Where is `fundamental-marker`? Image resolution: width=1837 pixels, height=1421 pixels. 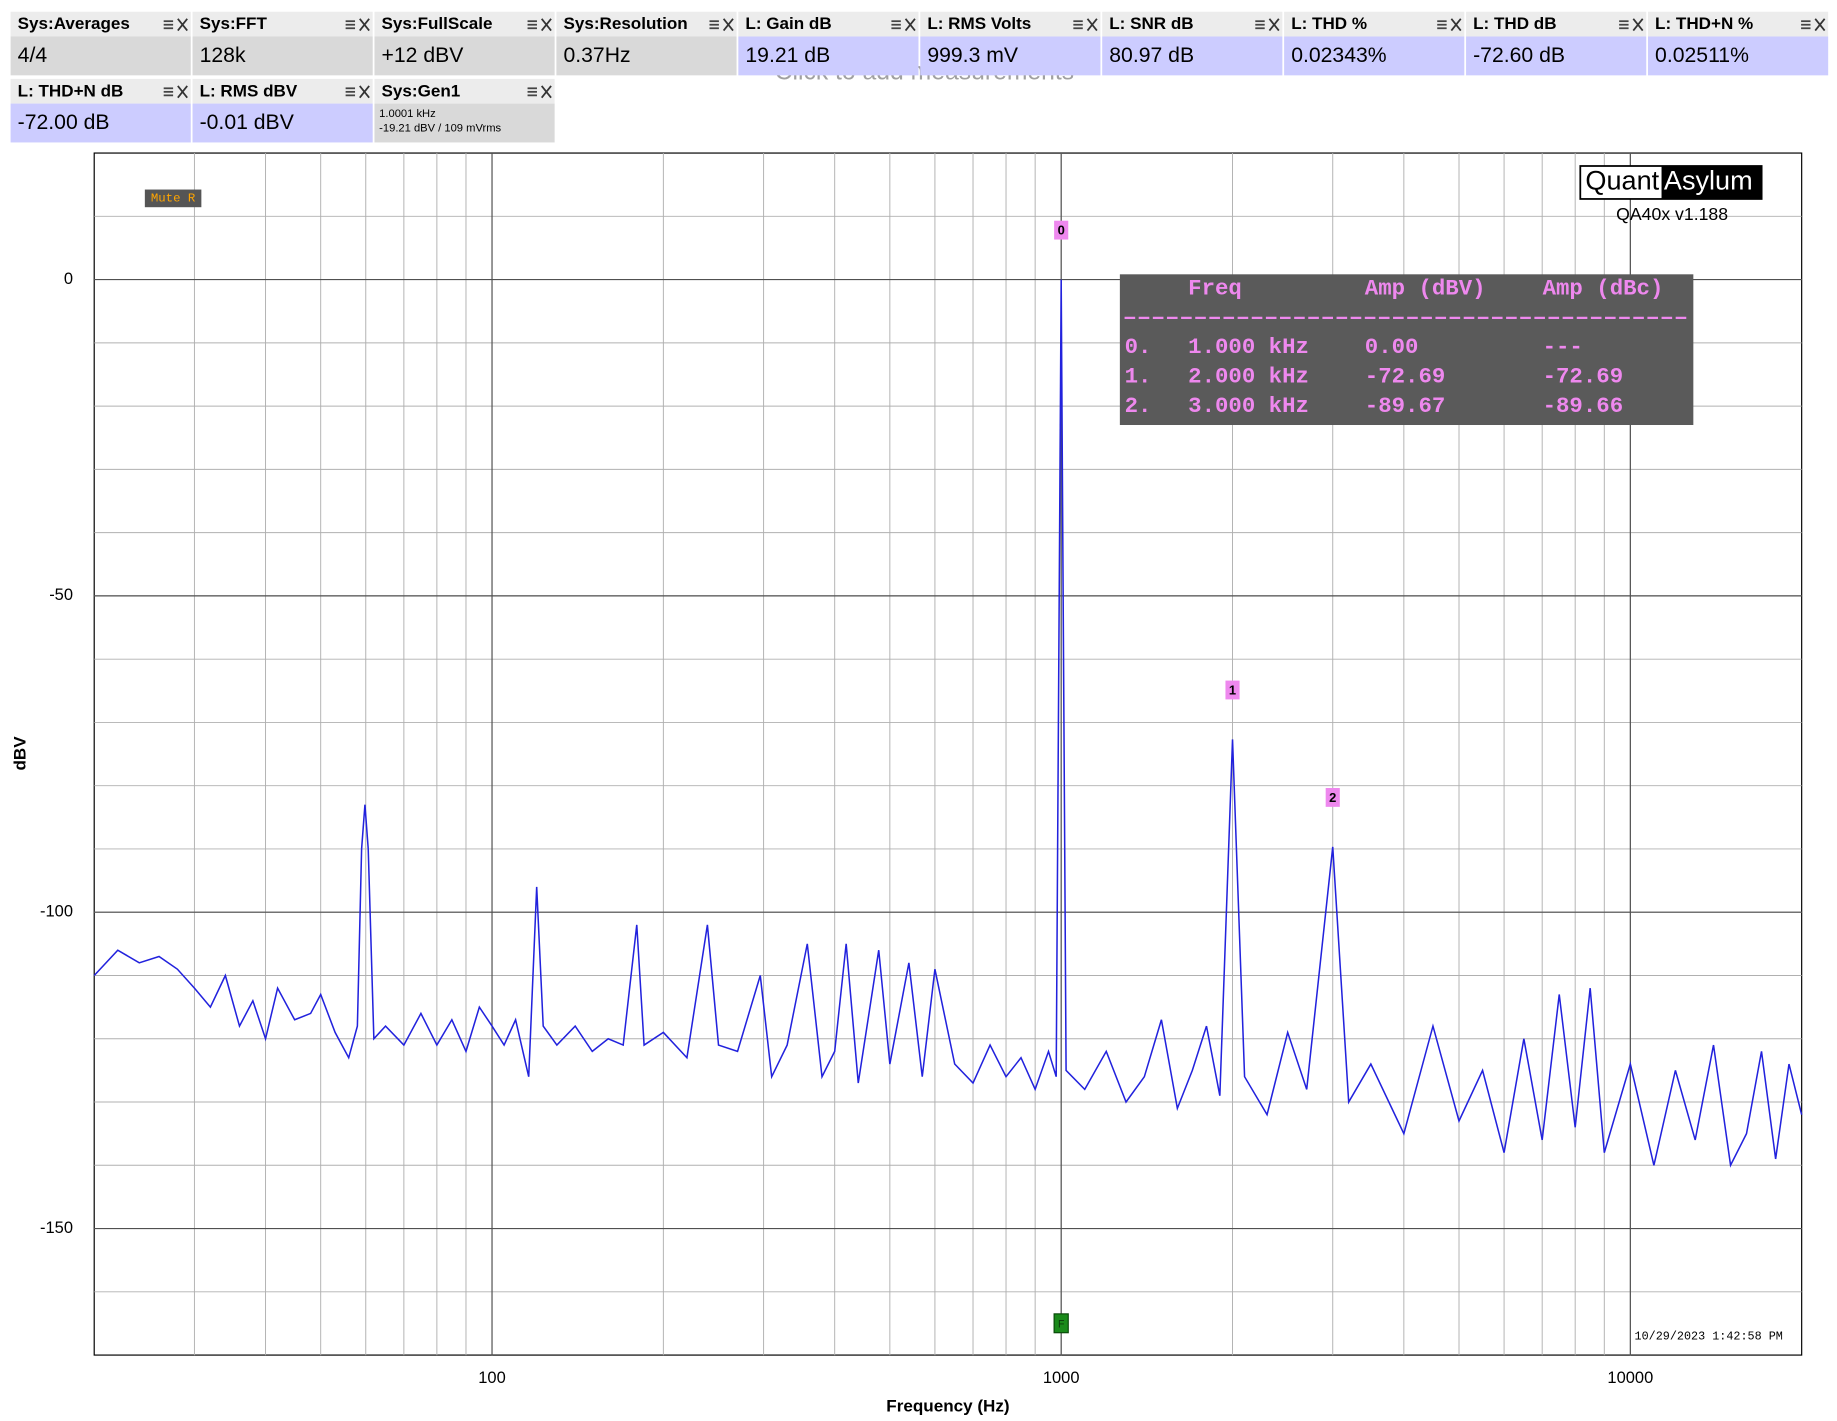
fundamental-marker is located at coordinates (1061, 1323).